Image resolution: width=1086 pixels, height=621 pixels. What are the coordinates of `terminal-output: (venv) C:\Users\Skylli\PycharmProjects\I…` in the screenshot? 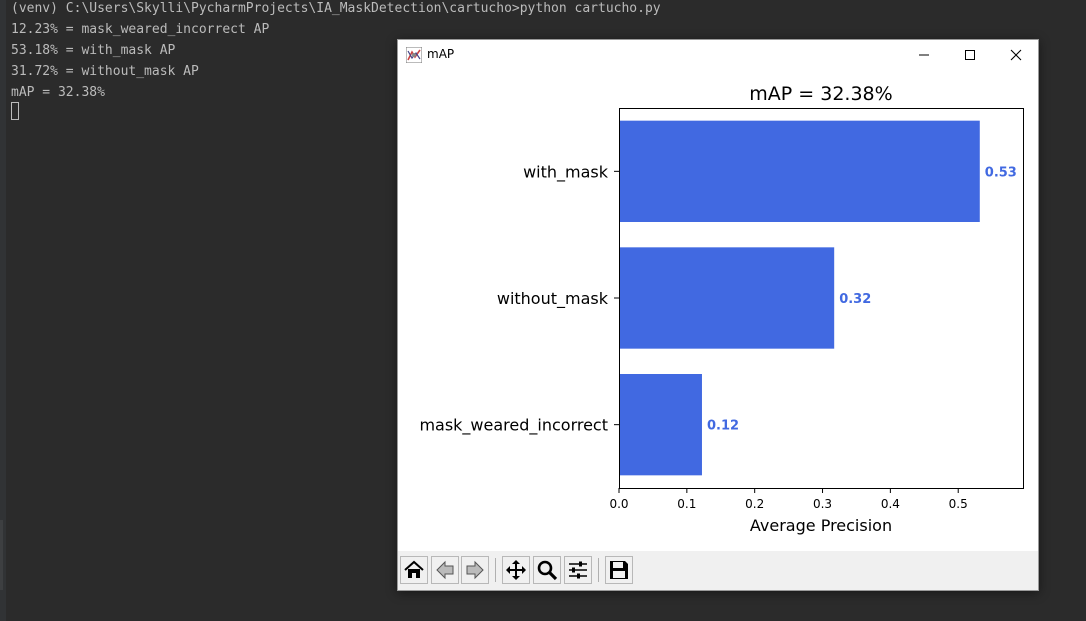 It's located at (336, 51).